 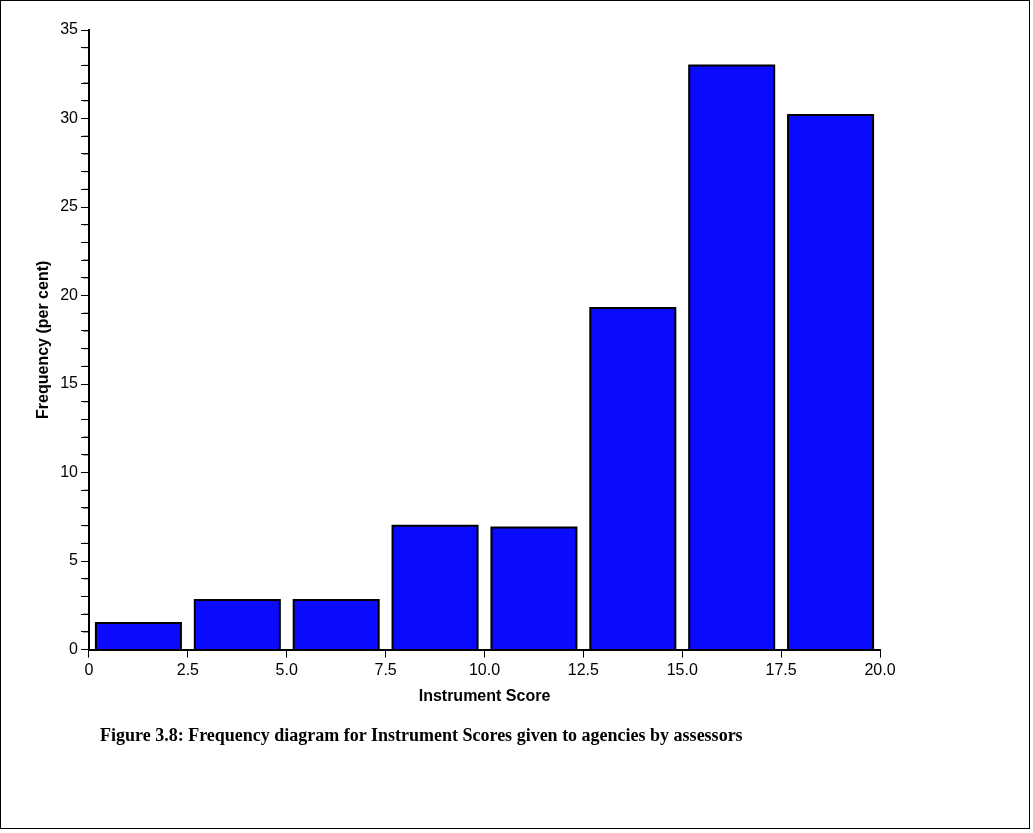 What do you see at coordinates (74, 560) in the screenshot?
I see `y-tick-label: 5` at bounding box center [74, 560].